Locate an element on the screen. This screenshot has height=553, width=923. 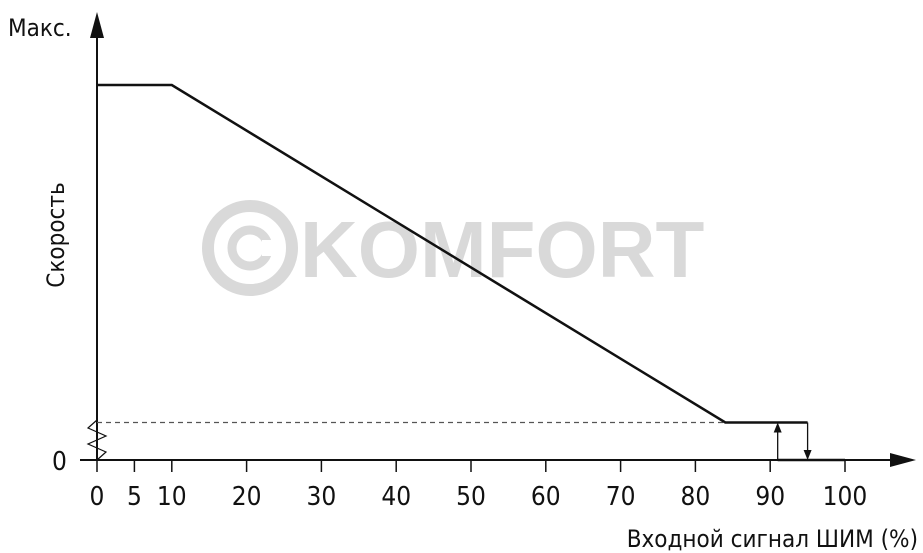
x-tick-label-30: 30 is located at coordinates (322, 497).